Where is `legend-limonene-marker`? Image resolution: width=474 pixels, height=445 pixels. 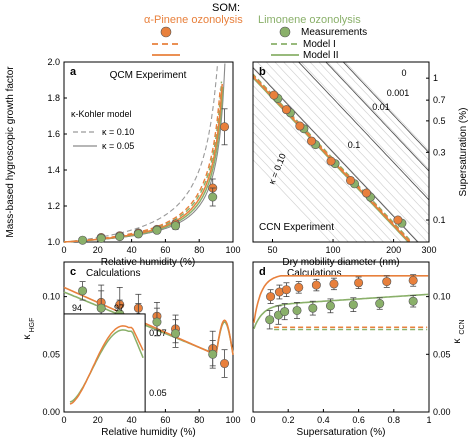
legend-limonene-marker is located at coordinates (285, 32).